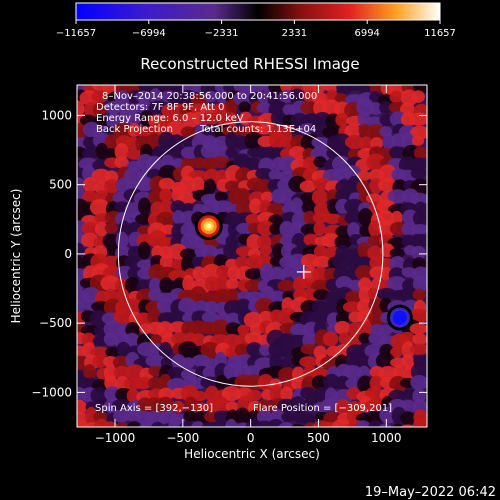  Describe the element at coordinates (399, 317) in the screenshot. I see `negative-source-core` at that location.